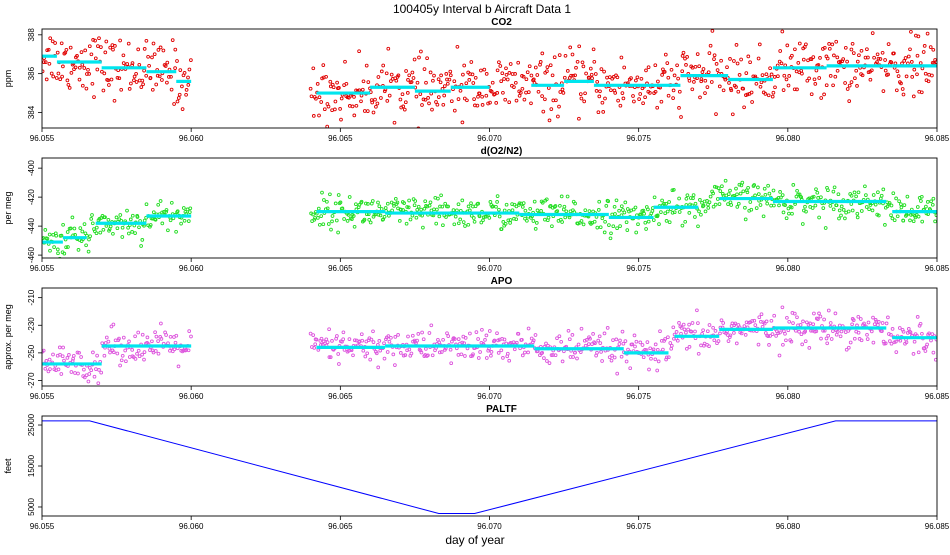 The height and width of the screenshot is (555, 950). What do you see at coordinates (482, 9) in the screenshot?
I see `figure-title: 100405y Interval b Aircraft Data 1` at bounding box center [482, 9].